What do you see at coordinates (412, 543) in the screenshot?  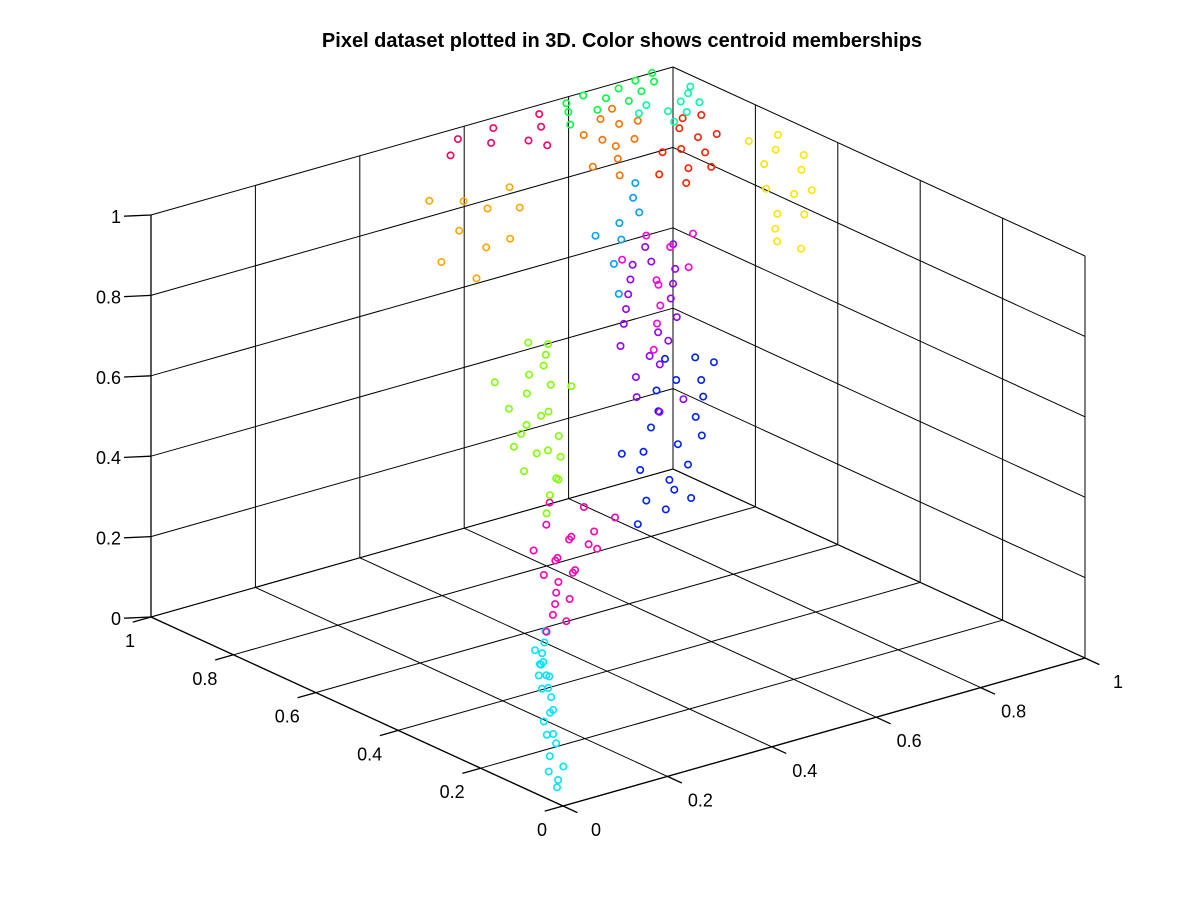 I see `back-wall-grid-line` at bounding box center [412, 543].